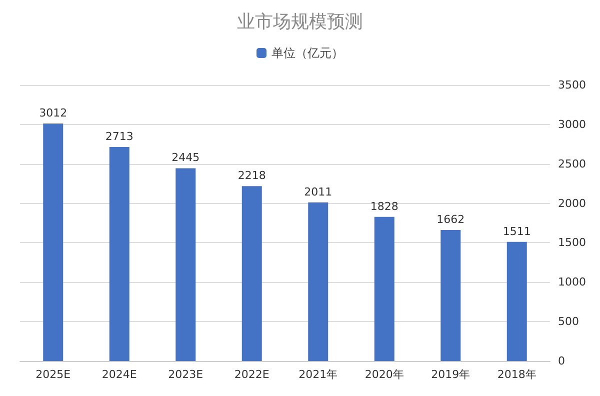  What do you see at coordinates (516, 374) in the screenshot?
I see `x-tick-label: 2018年` at bounding box center [516, 374].